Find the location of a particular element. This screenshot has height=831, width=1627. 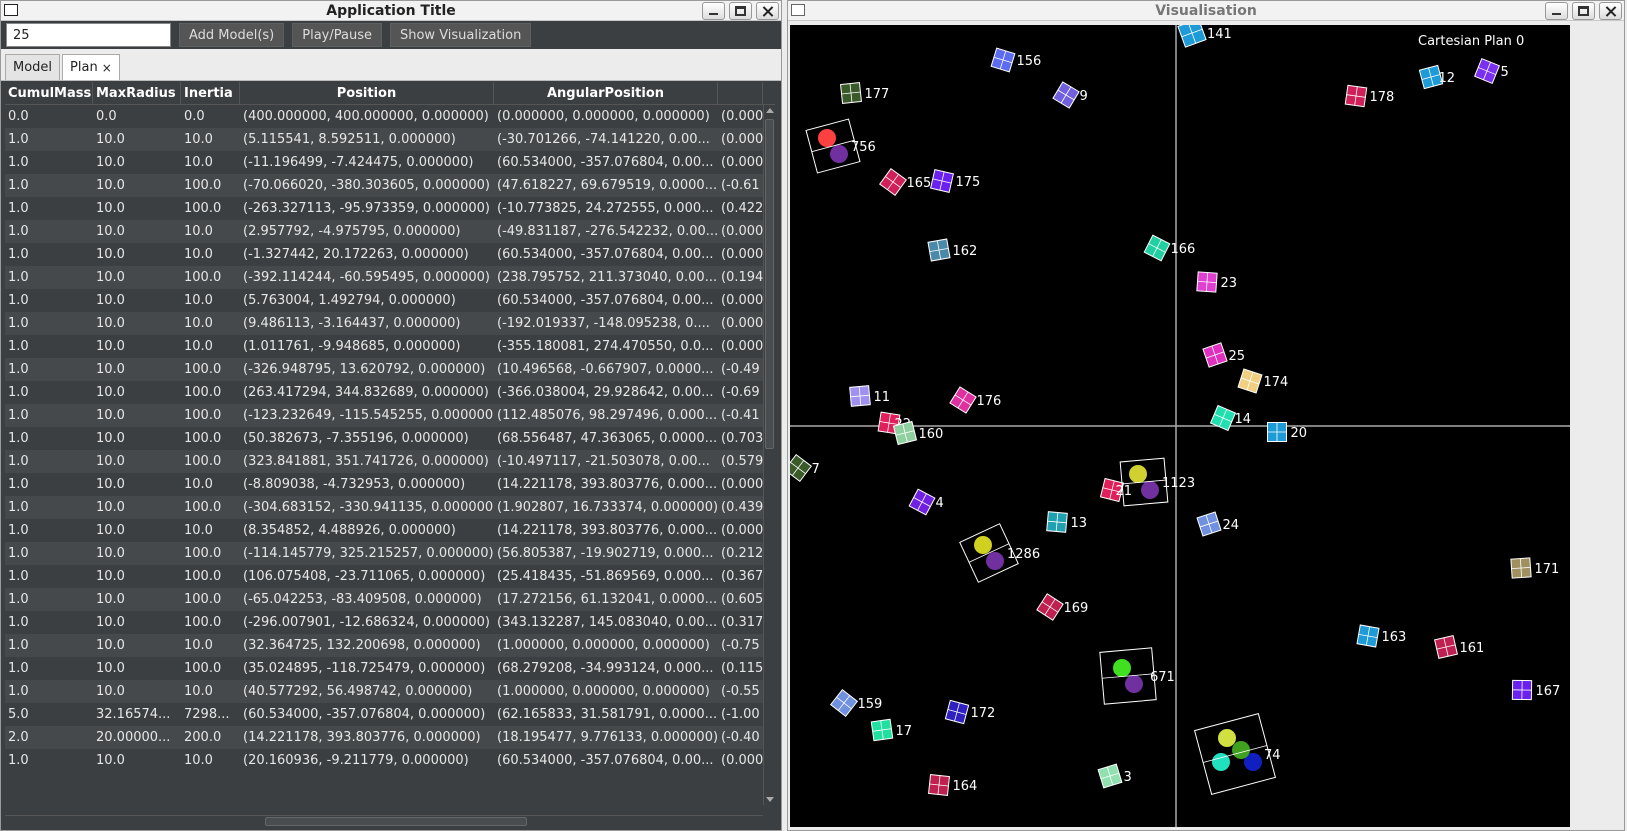

table-cell: (50.382673, -7.355196, 0.000000) is located at coordinates (356, 438).